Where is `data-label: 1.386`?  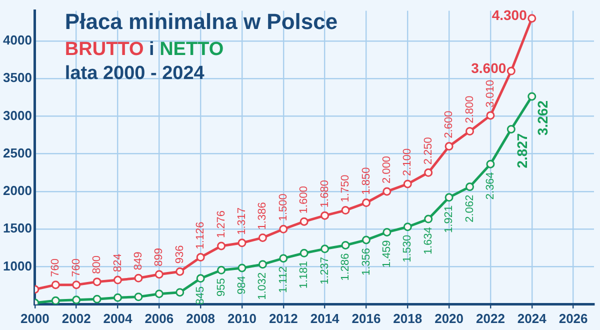
data-label: 1.386 is located at coordinates (262, 216).